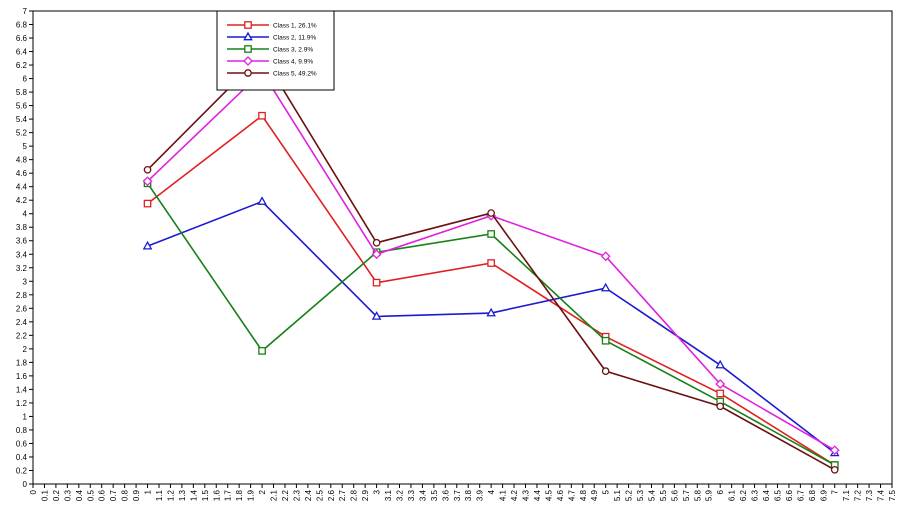 The height and width of the screenshot is (514, 900). What do you see at coordinates (44, 495) in the screenshot?
I see `x-tick-label: 0.1` at bounding box center [44, 495].